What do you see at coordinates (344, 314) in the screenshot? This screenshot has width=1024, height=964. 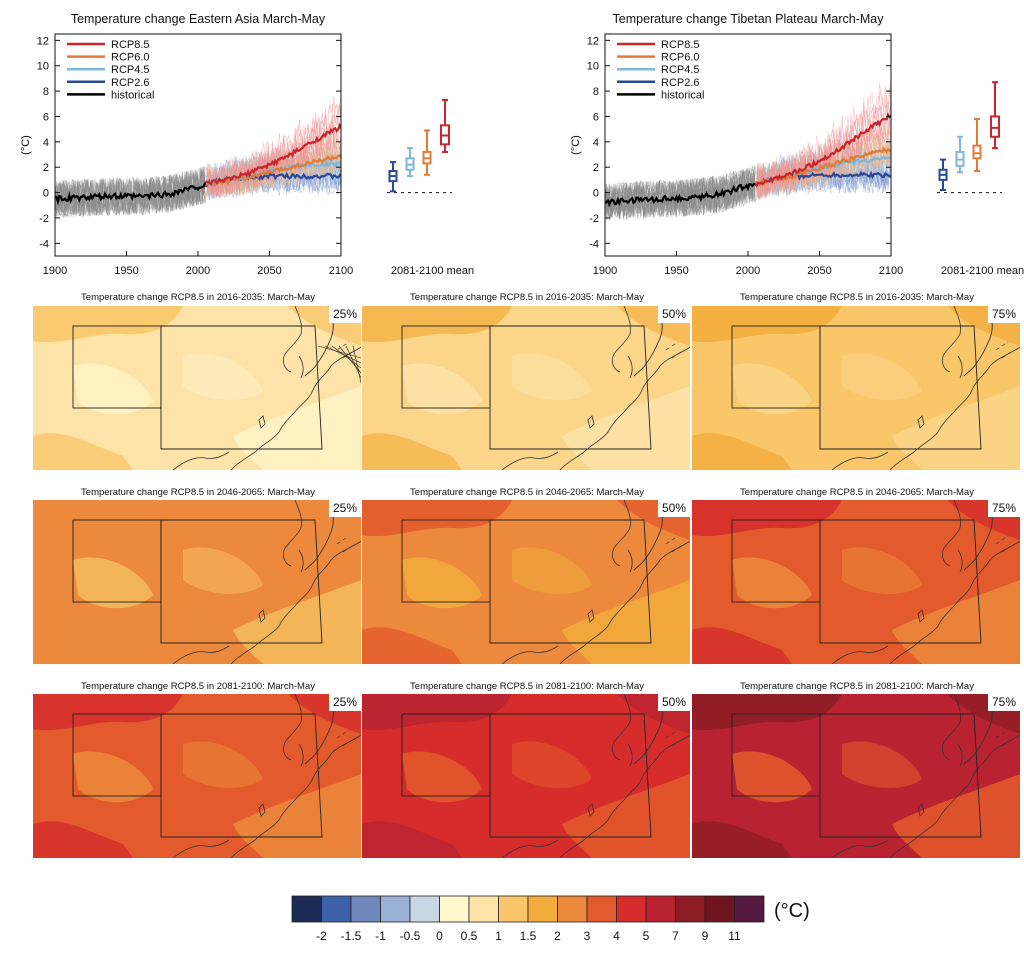 I see `percentile-label: 25%` at bounding box center [344, 314].